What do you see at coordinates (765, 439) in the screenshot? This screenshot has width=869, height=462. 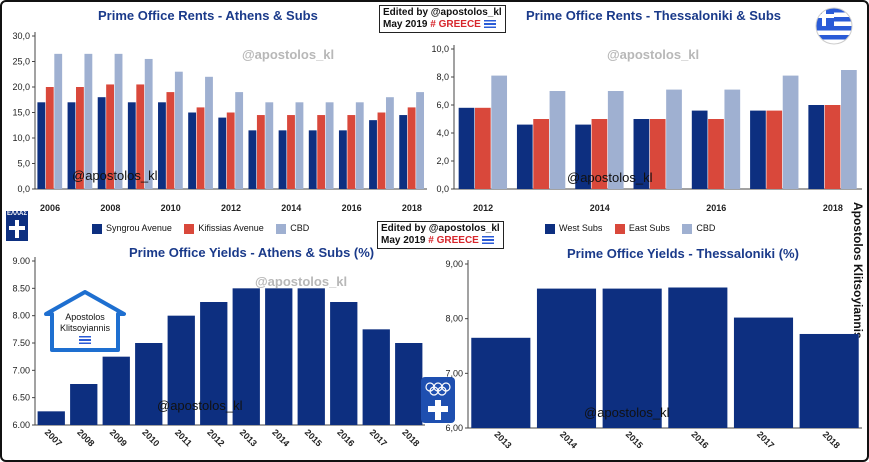 I see `x-tick-label: 2017` at bounding box center [765, 439].